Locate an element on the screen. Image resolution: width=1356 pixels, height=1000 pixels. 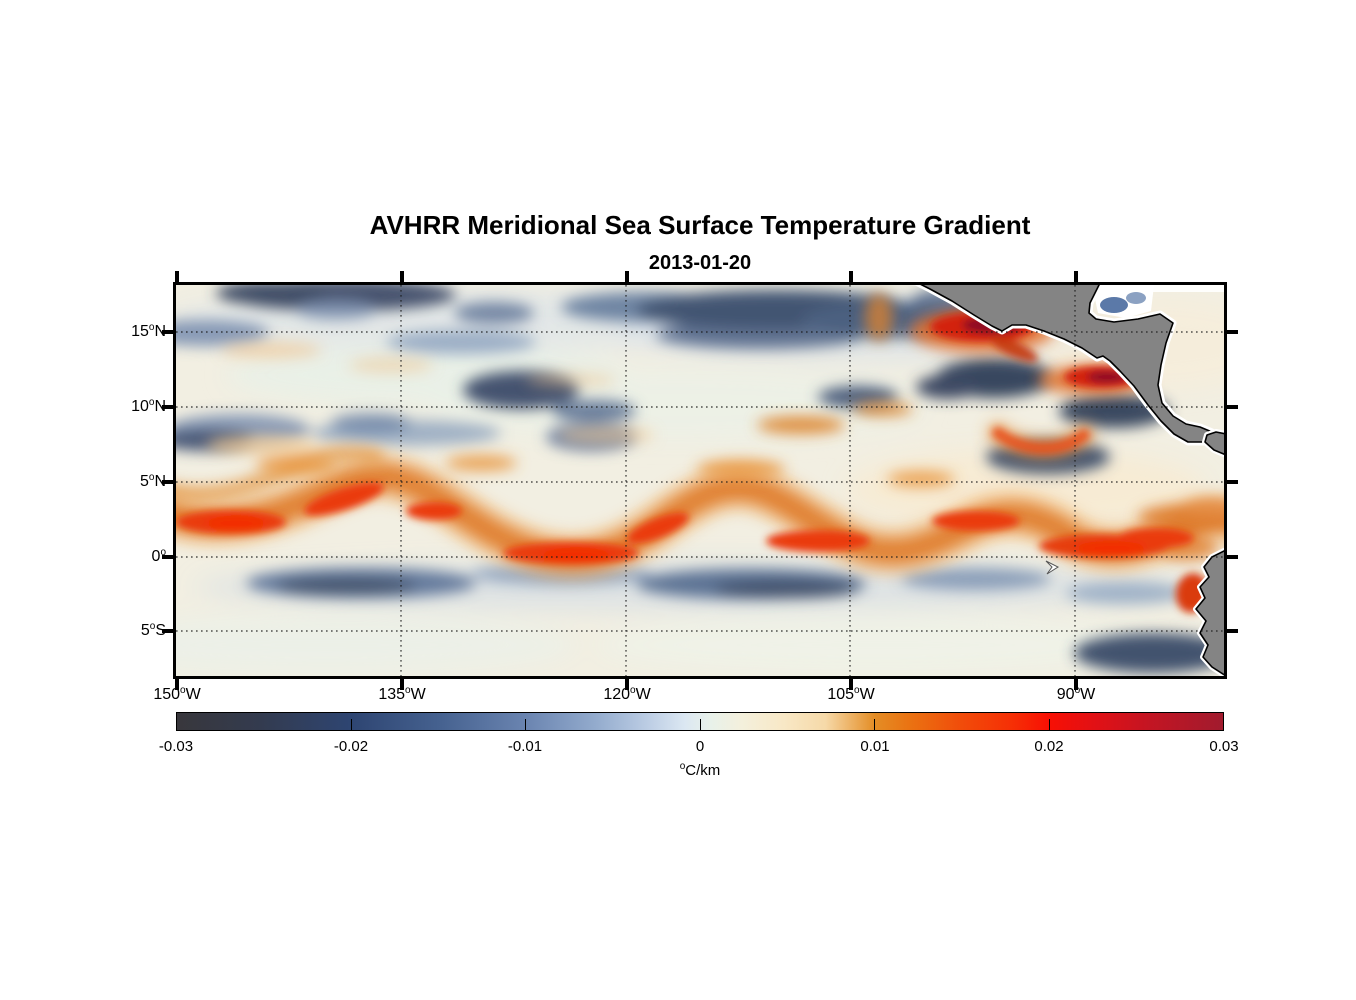
y-tick-label-10n: 10oN is located at coordinates (148, 406).